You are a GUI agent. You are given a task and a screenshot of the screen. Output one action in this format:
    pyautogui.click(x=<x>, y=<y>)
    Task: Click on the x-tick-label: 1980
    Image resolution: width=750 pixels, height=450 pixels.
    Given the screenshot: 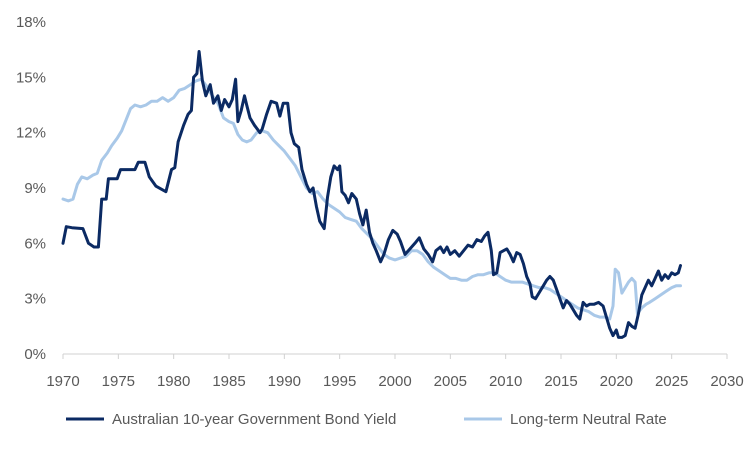 What is the action you would take?
    pyautogui.click(x=173, y=381)
    